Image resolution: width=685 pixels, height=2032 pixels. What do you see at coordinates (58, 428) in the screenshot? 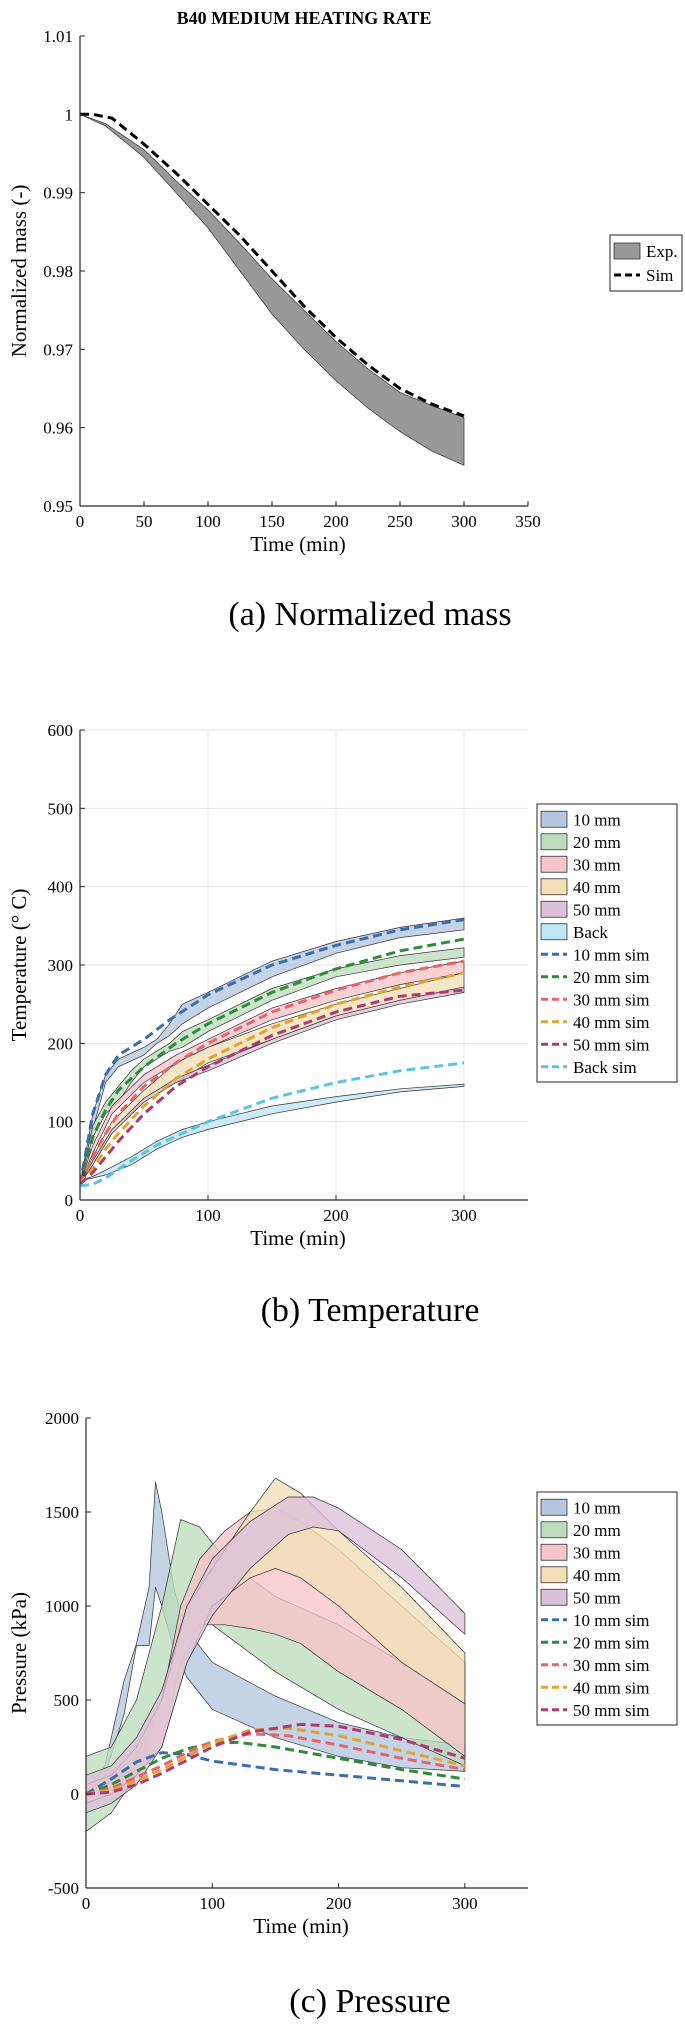
I see `y-tick-label: 0.96` at bounding box center [58, 428].